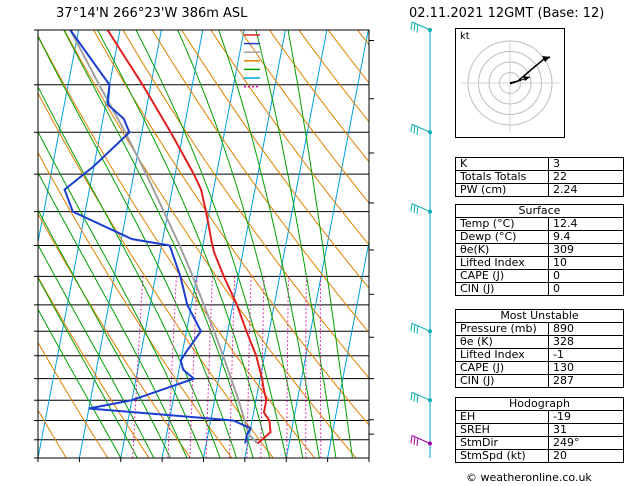 This screenshot has height=486, width=629. I want to click on index-value: 22, so click(586, 177).